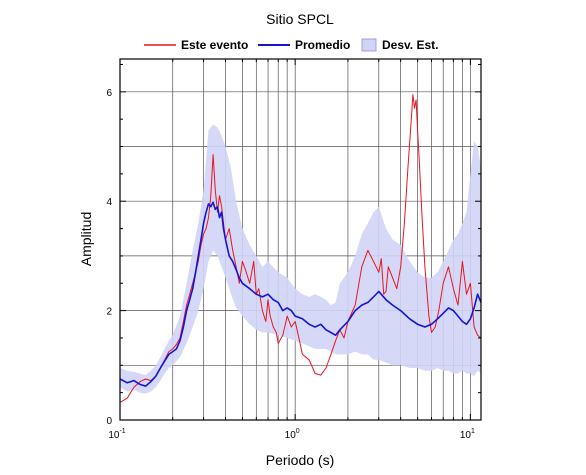 This screenshot has width=586, height=475. I want to click on chart-title: Sitio SPCL, so click(300, 19).